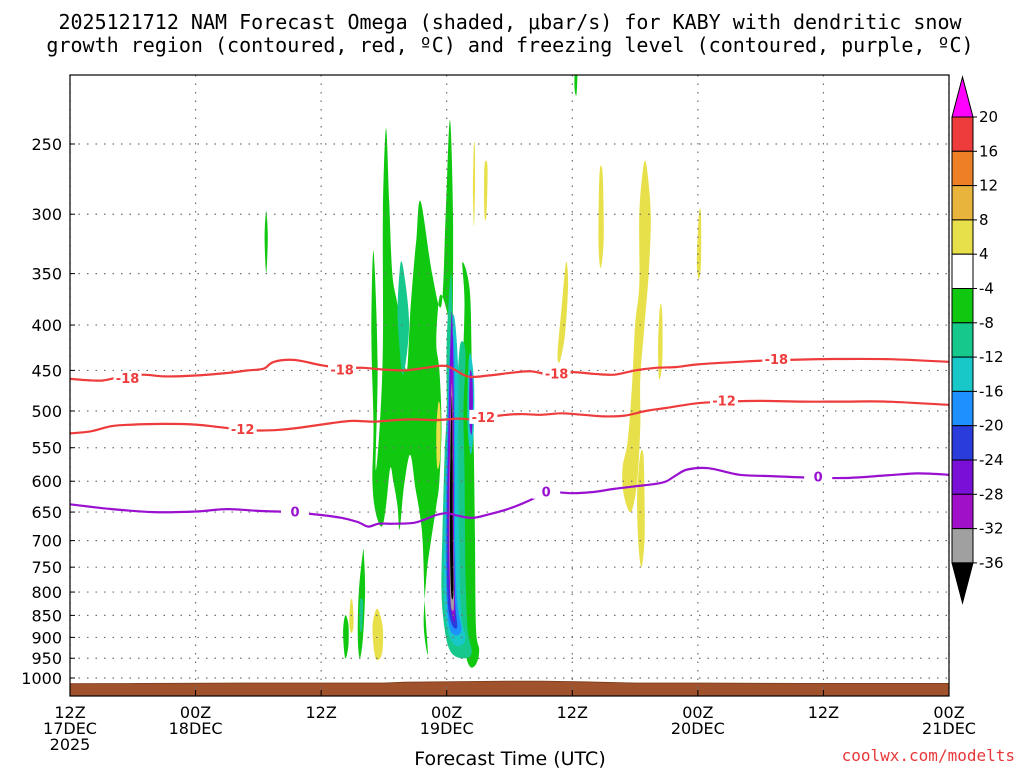  I want to click on colorbar-label: -4, so click(986, 289).